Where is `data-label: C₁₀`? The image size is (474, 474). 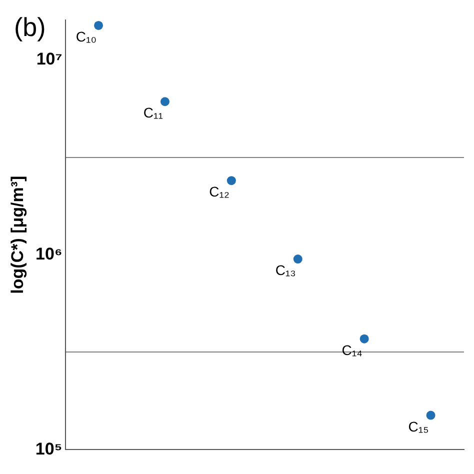 data-label: C₁₀ is located at coordinates (86, 36).